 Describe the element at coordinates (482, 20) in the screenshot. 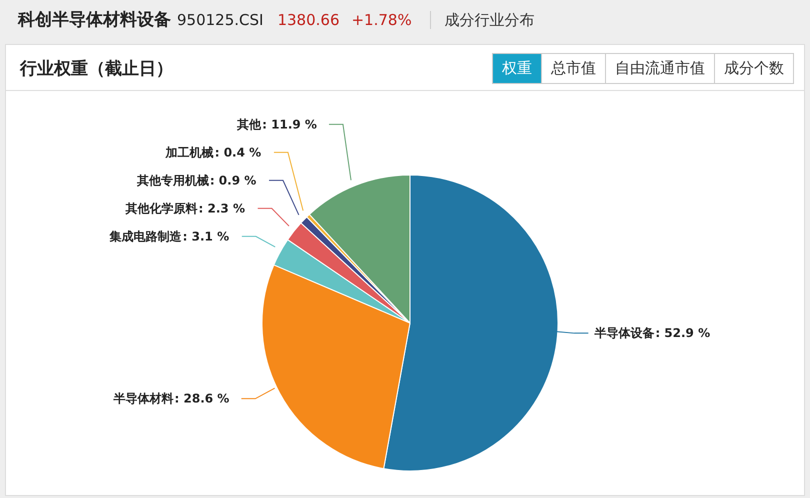

I see `text: 成分行业分布` at that location.